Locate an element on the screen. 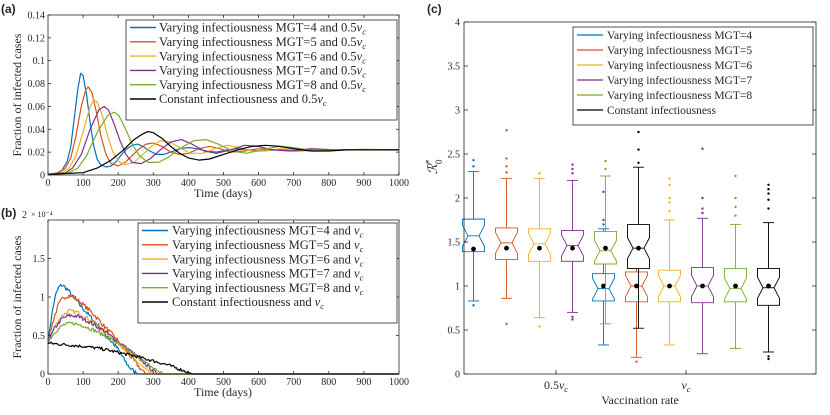 The width and height of the screenshot is (830, 415). panel-c-y-tick-label: 2 is located at coordinates (457, 199).